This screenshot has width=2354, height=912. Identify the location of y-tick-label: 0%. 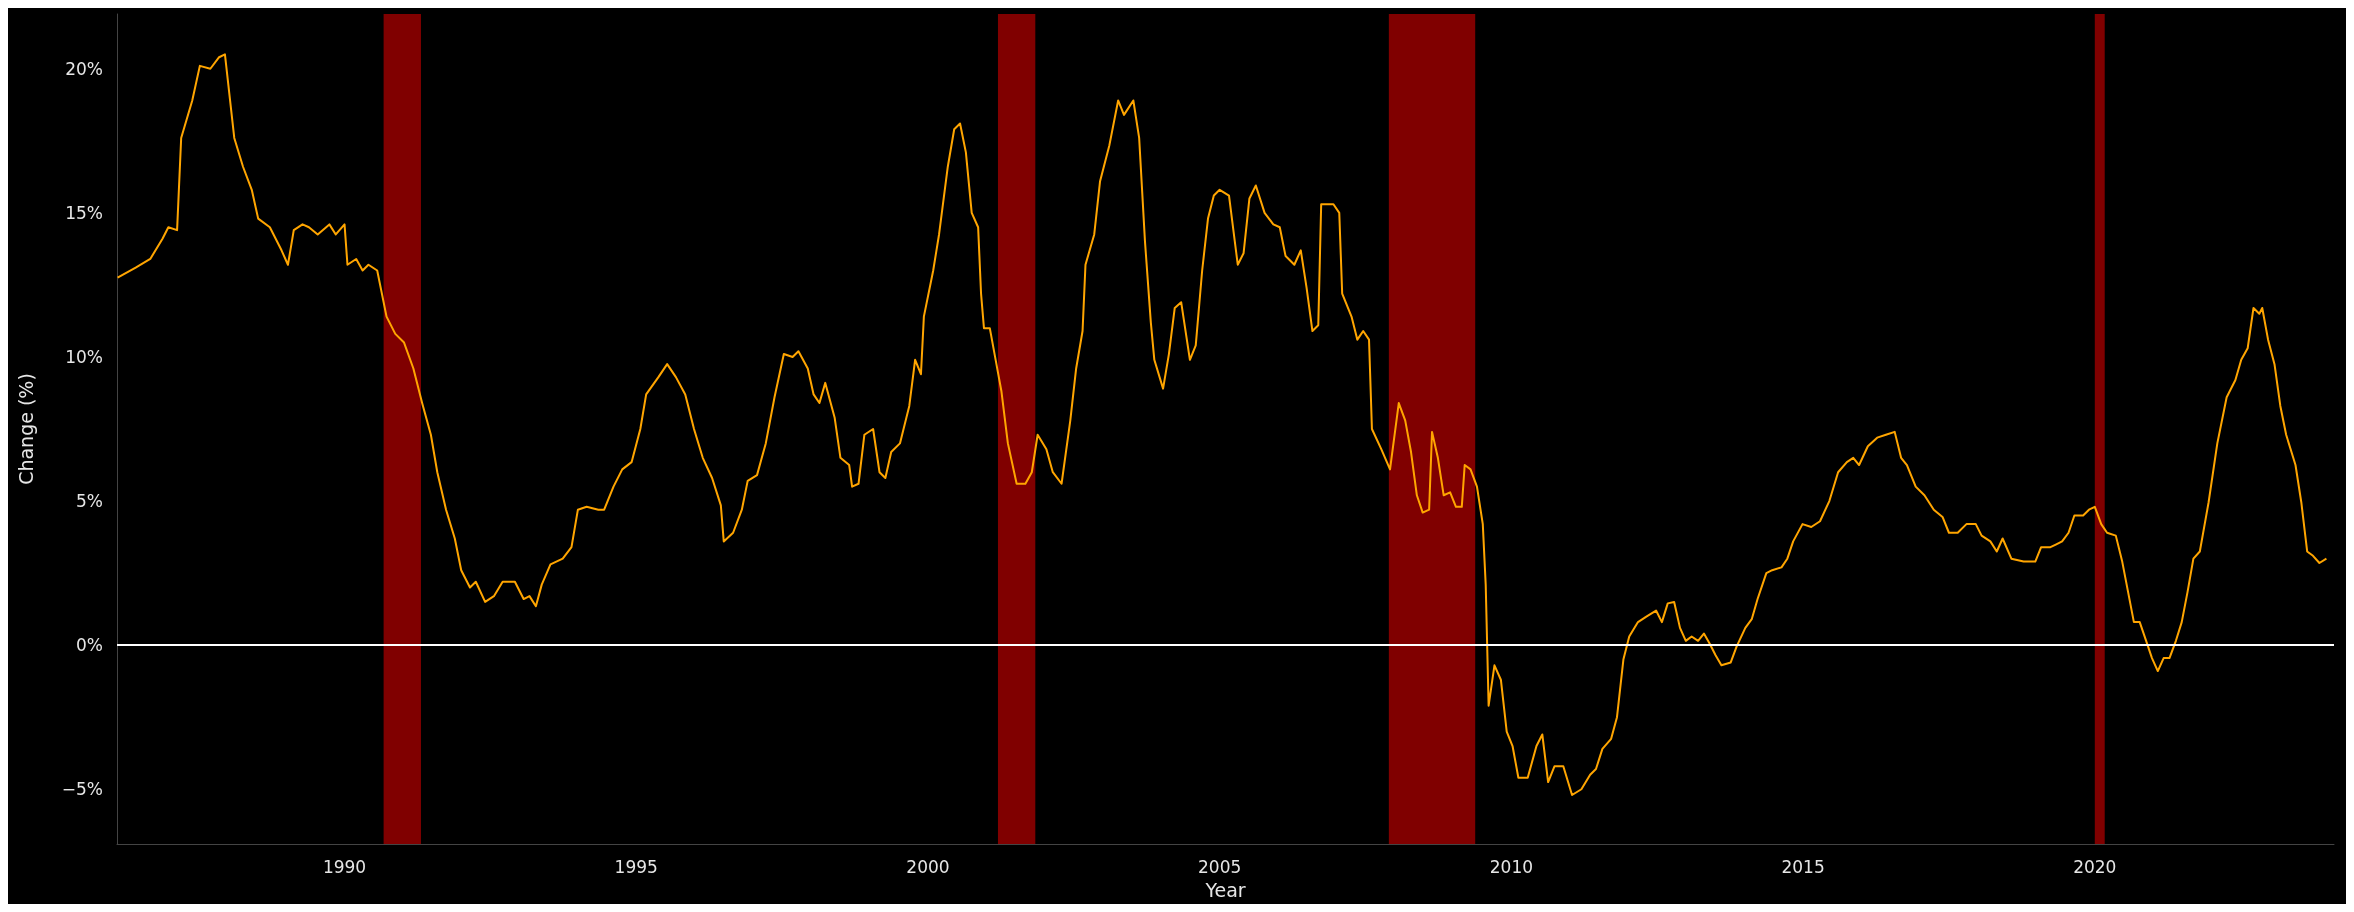
(89, 645).